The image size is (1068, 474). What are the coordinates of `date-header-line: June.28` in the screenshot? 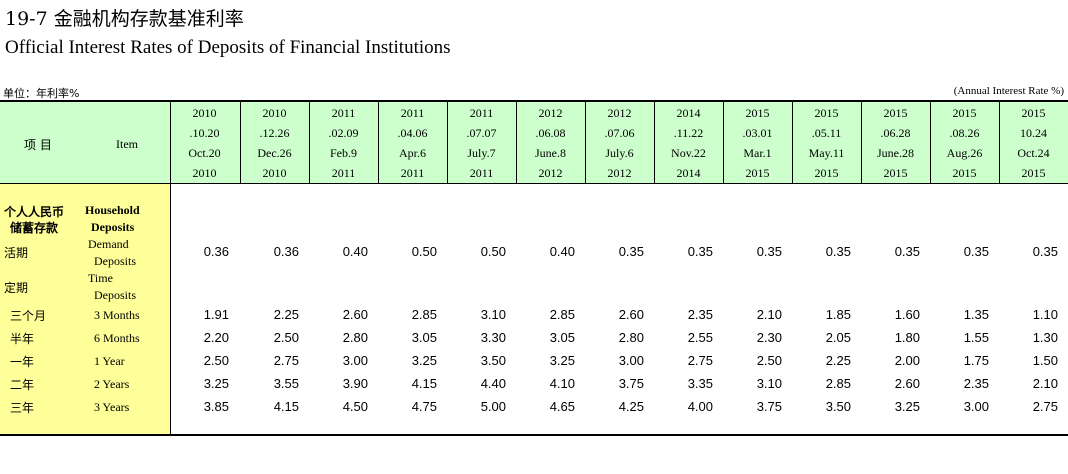 It's located at (895, 153).